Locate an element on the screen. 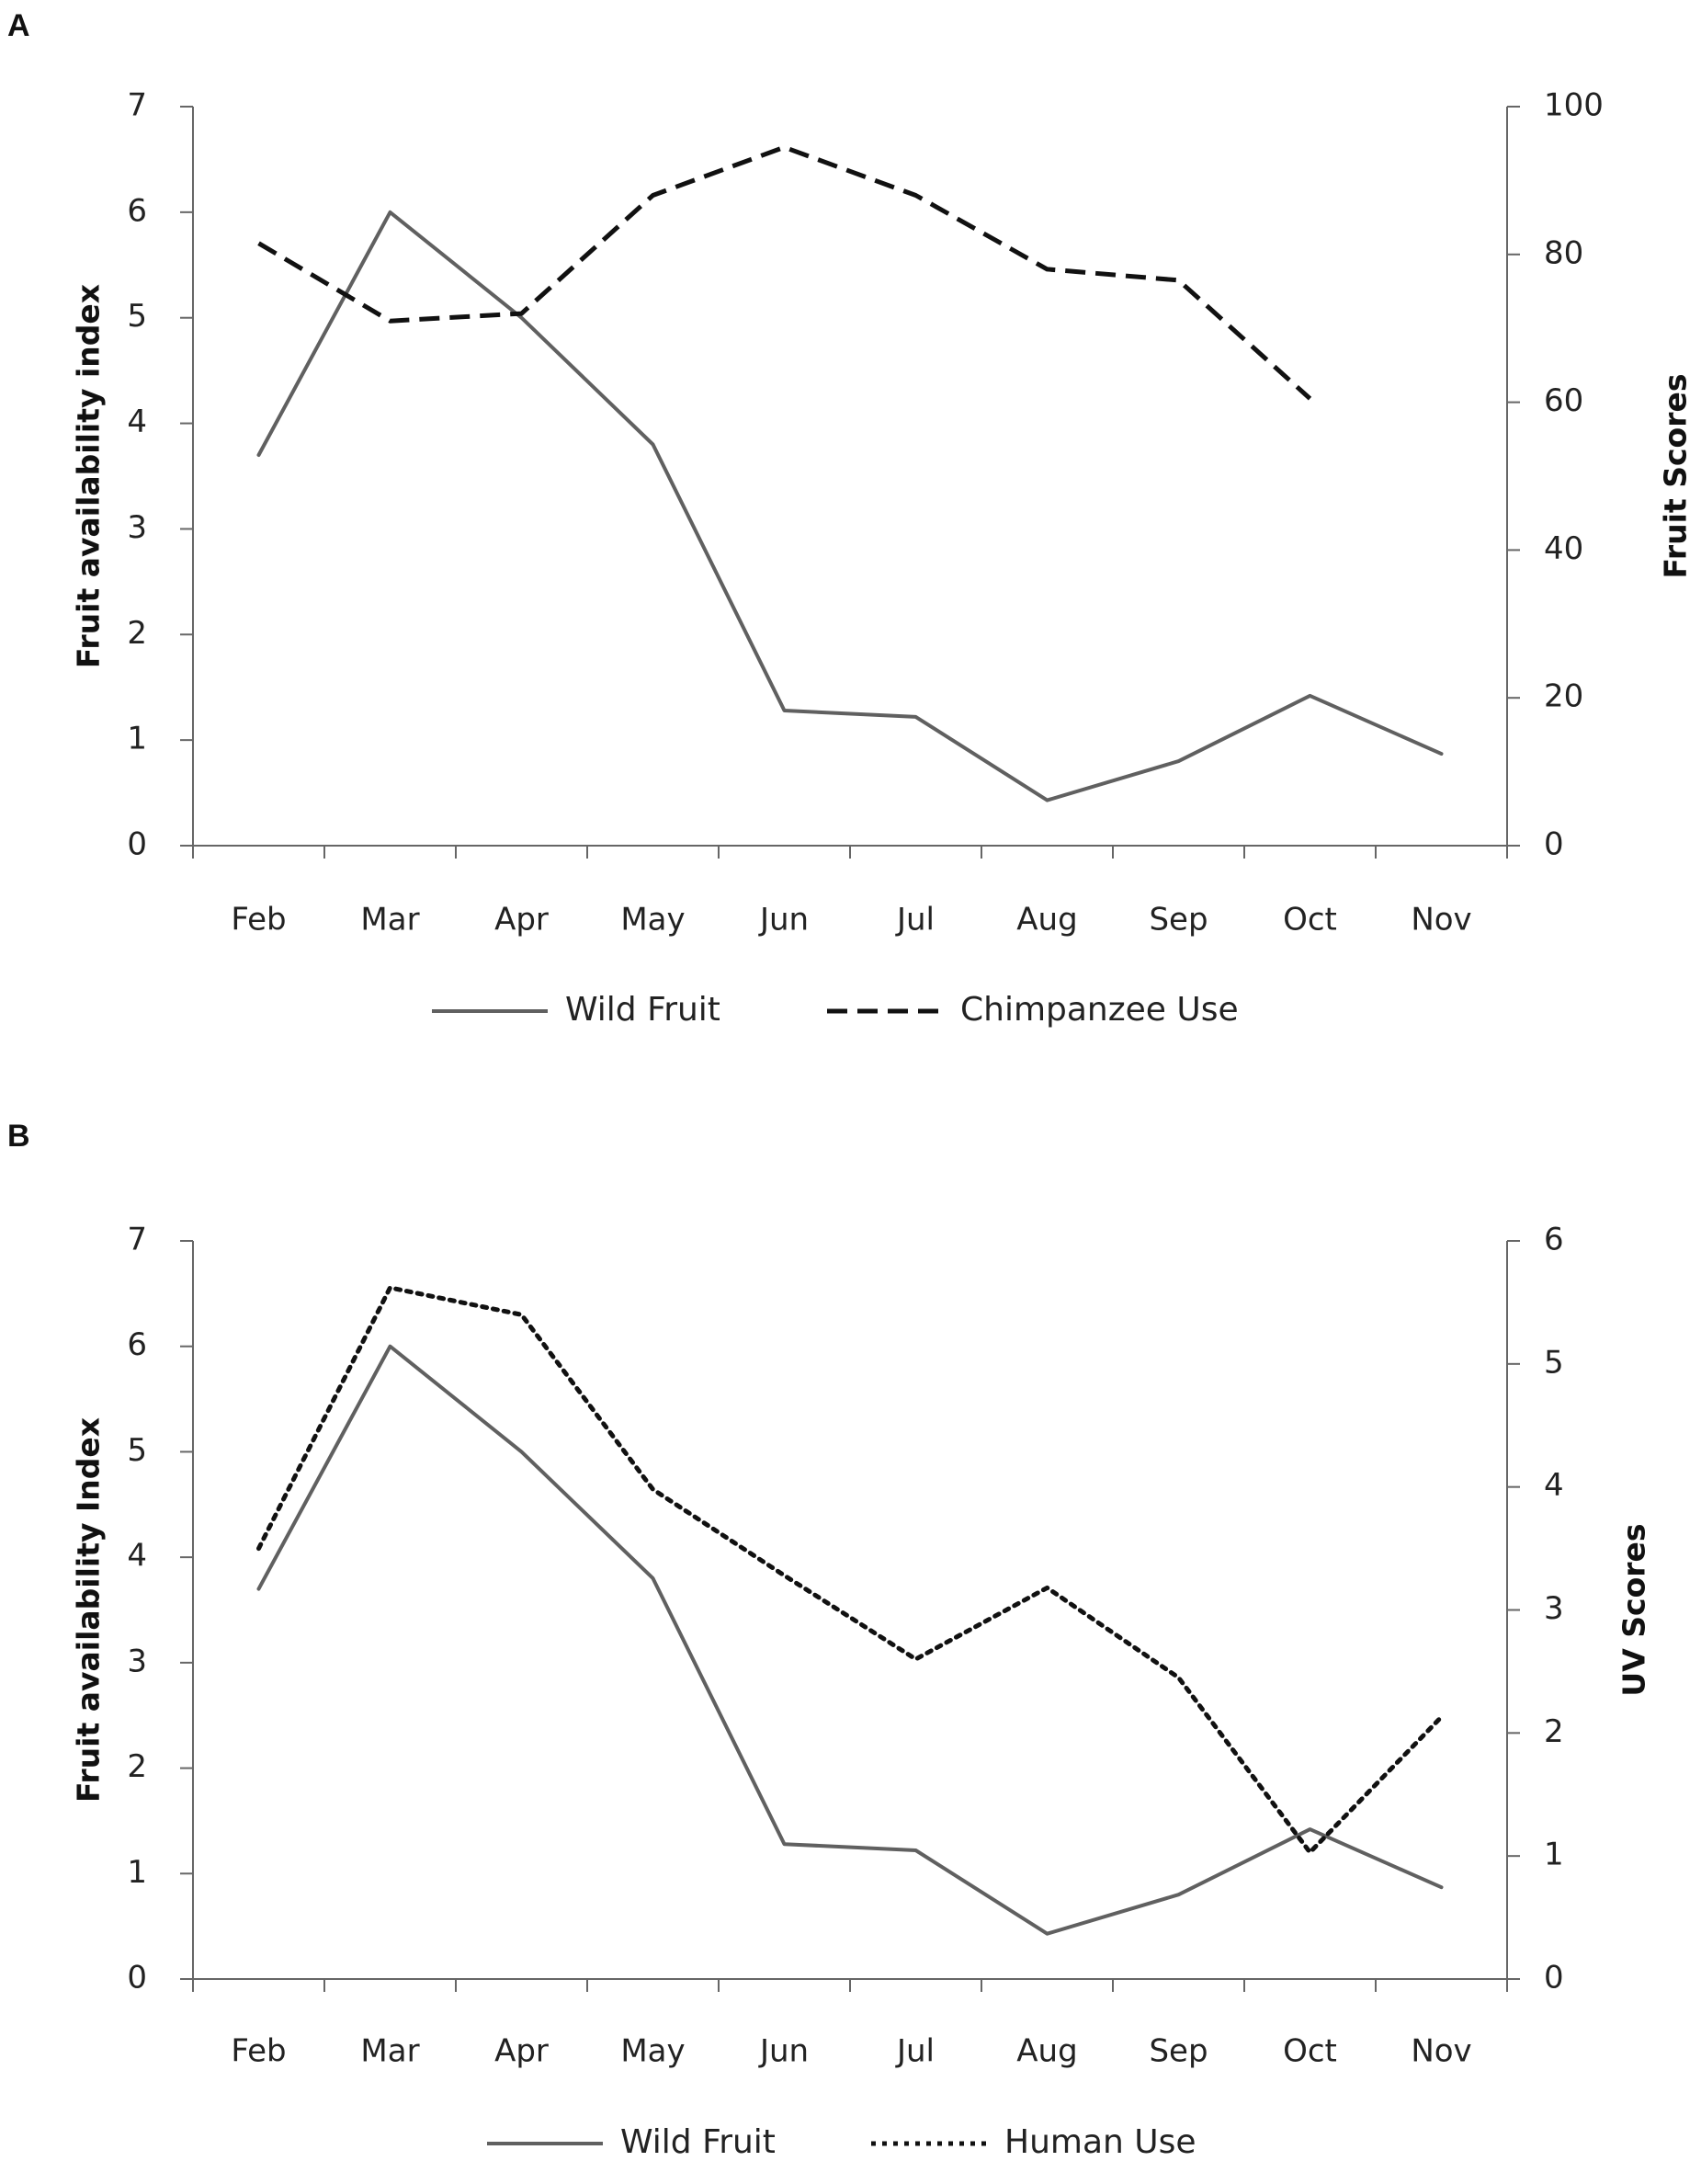 This screenshot has height=2184, width=1701. legend-label: Chimpanzee Use is located at coordinates (1099, 1010).